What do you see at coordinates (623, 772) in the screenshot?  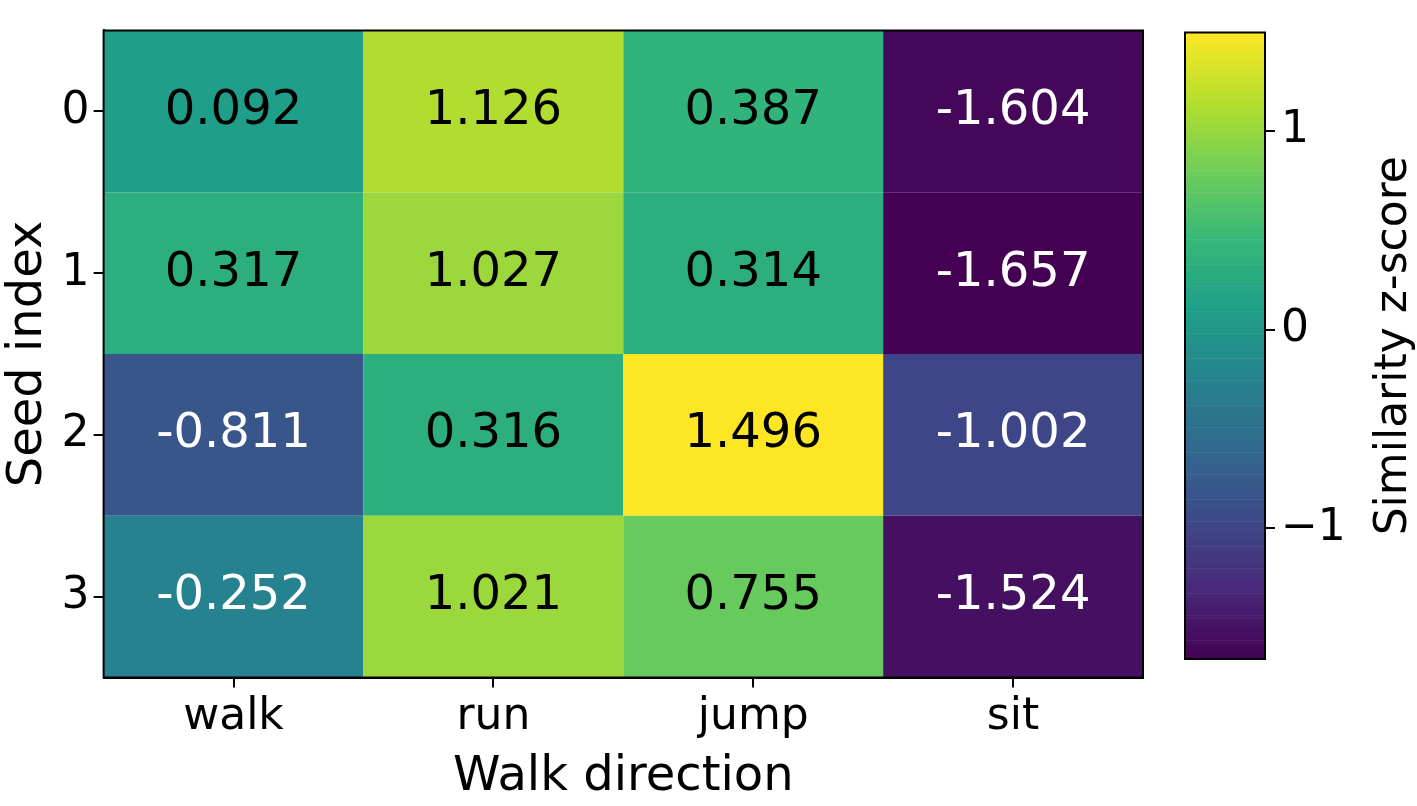 I see `x-axis-title: Walk direction` at bounding box center [623, 772].